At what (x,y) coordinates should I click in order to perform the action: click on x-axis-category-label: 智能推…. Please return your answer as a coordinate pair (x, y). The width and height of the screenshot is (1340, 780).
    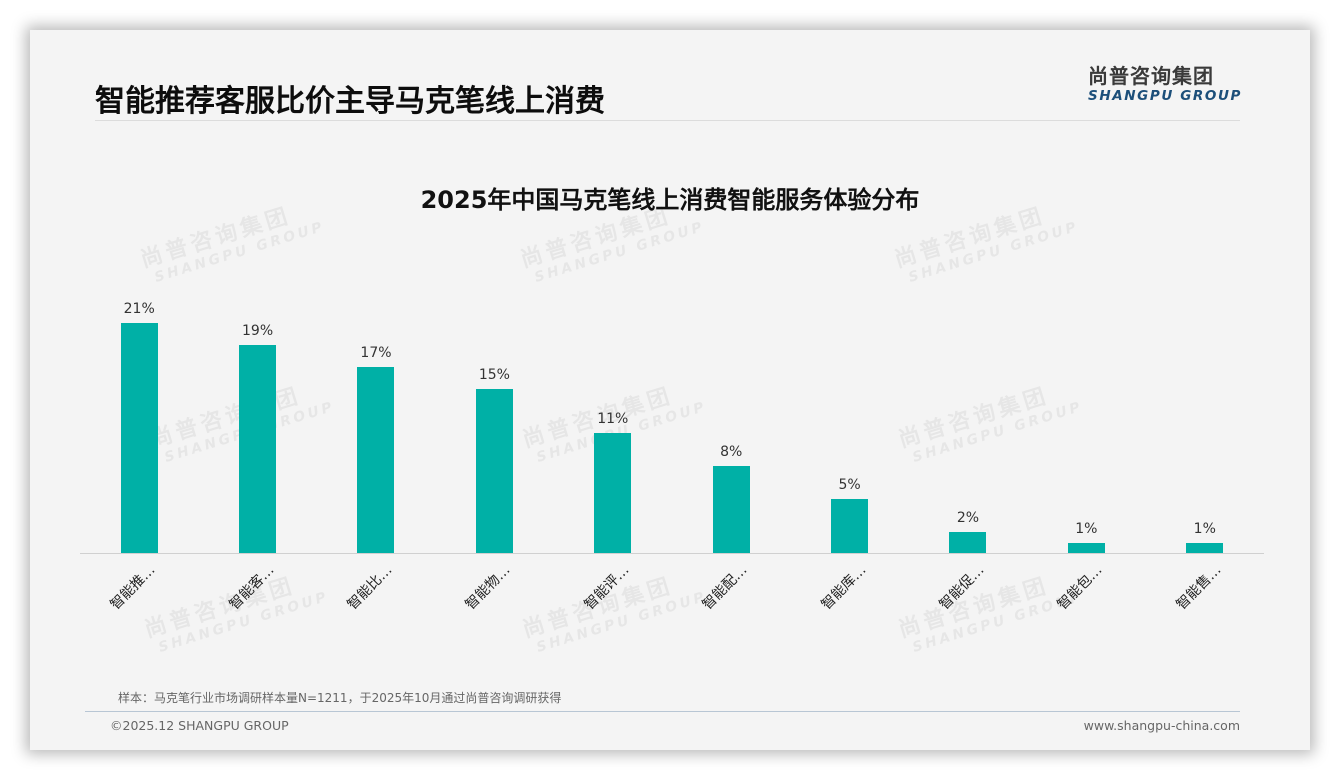
    Looking at the image, I should click on (133, 588).